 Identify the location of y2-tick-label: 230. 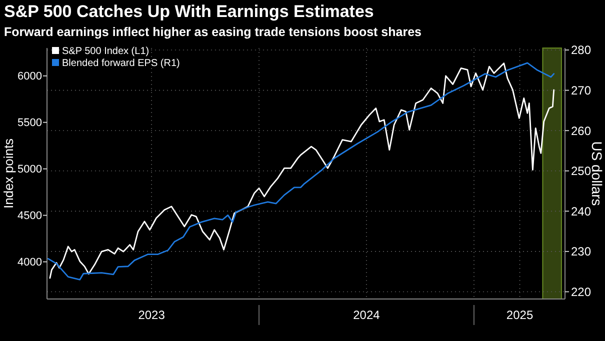
(581, 251).